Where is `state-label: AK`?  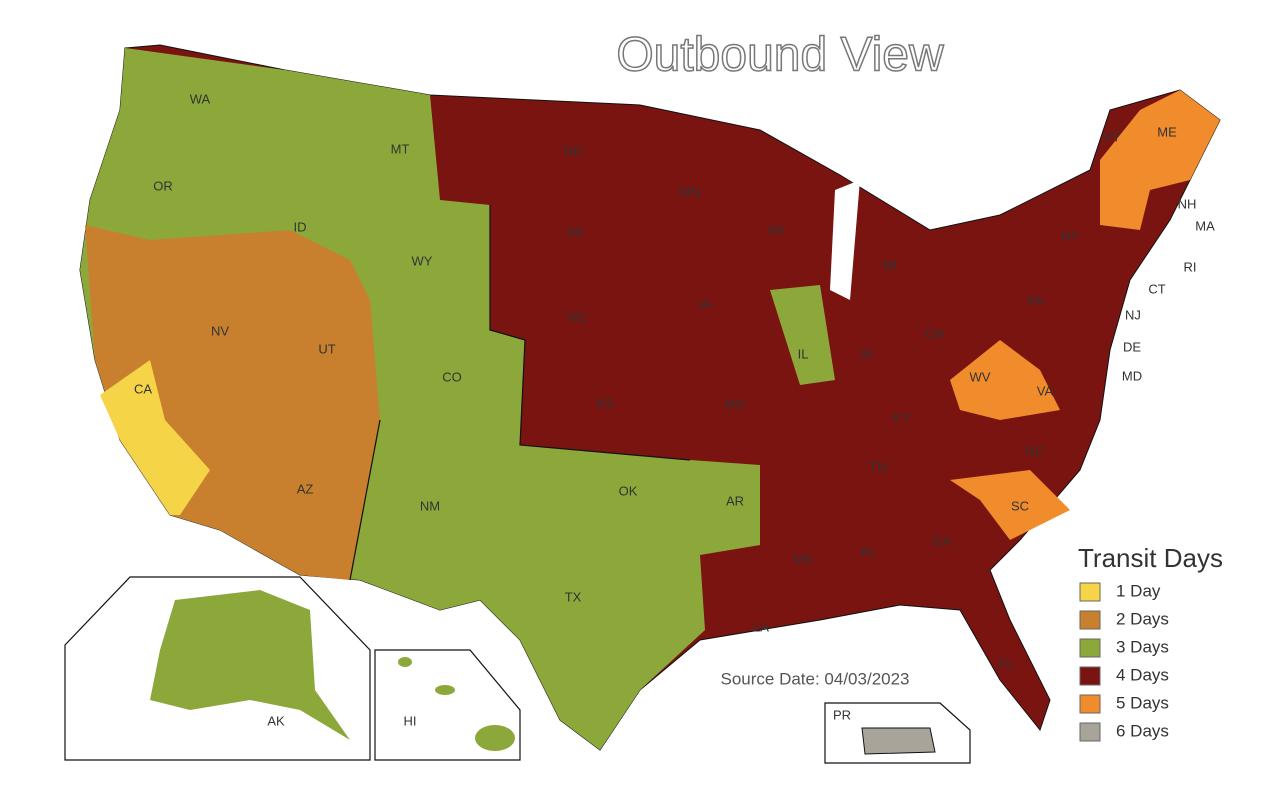
state-label: AK is located at coordinates (276, 720).